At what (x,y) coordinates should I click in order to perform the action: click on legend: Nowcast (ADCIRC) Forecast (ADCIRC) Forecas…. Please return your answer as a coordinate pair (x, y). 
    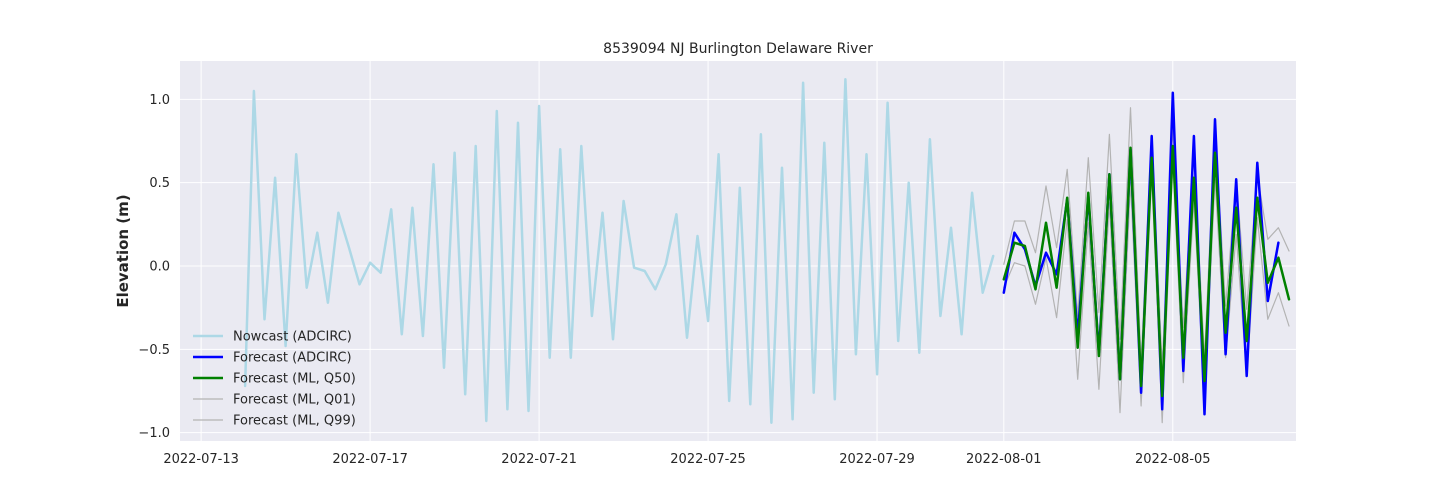
    Looking at the image, I should click on (274, 379).